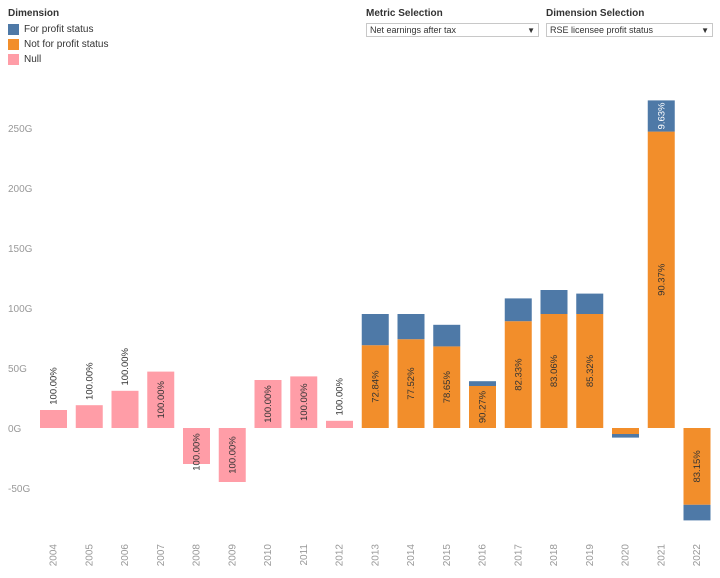 This screenshot has width=720, height=578. What do you see at coordinates (554, 302) in the screenshot?
I see `bar-for-profit-status-2018` at bounding box center [554, 302].